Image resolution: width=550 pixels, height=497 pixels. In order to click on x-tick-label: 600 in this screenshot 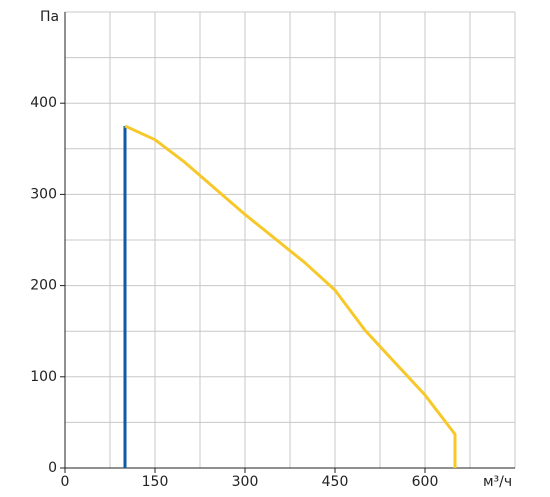, I will do `click(425, 482)`.